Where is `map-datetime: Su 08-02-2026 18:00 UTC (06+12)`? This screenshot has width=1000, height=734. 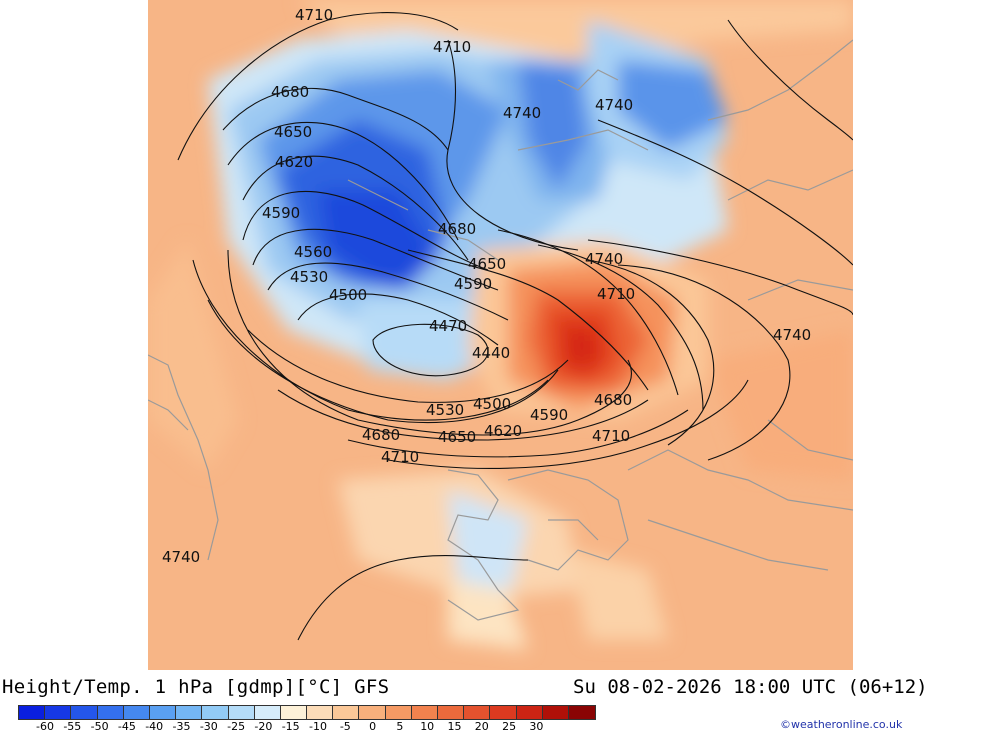 map-datetime: Su 08-02-2026 18:00 UTC (06+12) is located at coordinates (750, 687).